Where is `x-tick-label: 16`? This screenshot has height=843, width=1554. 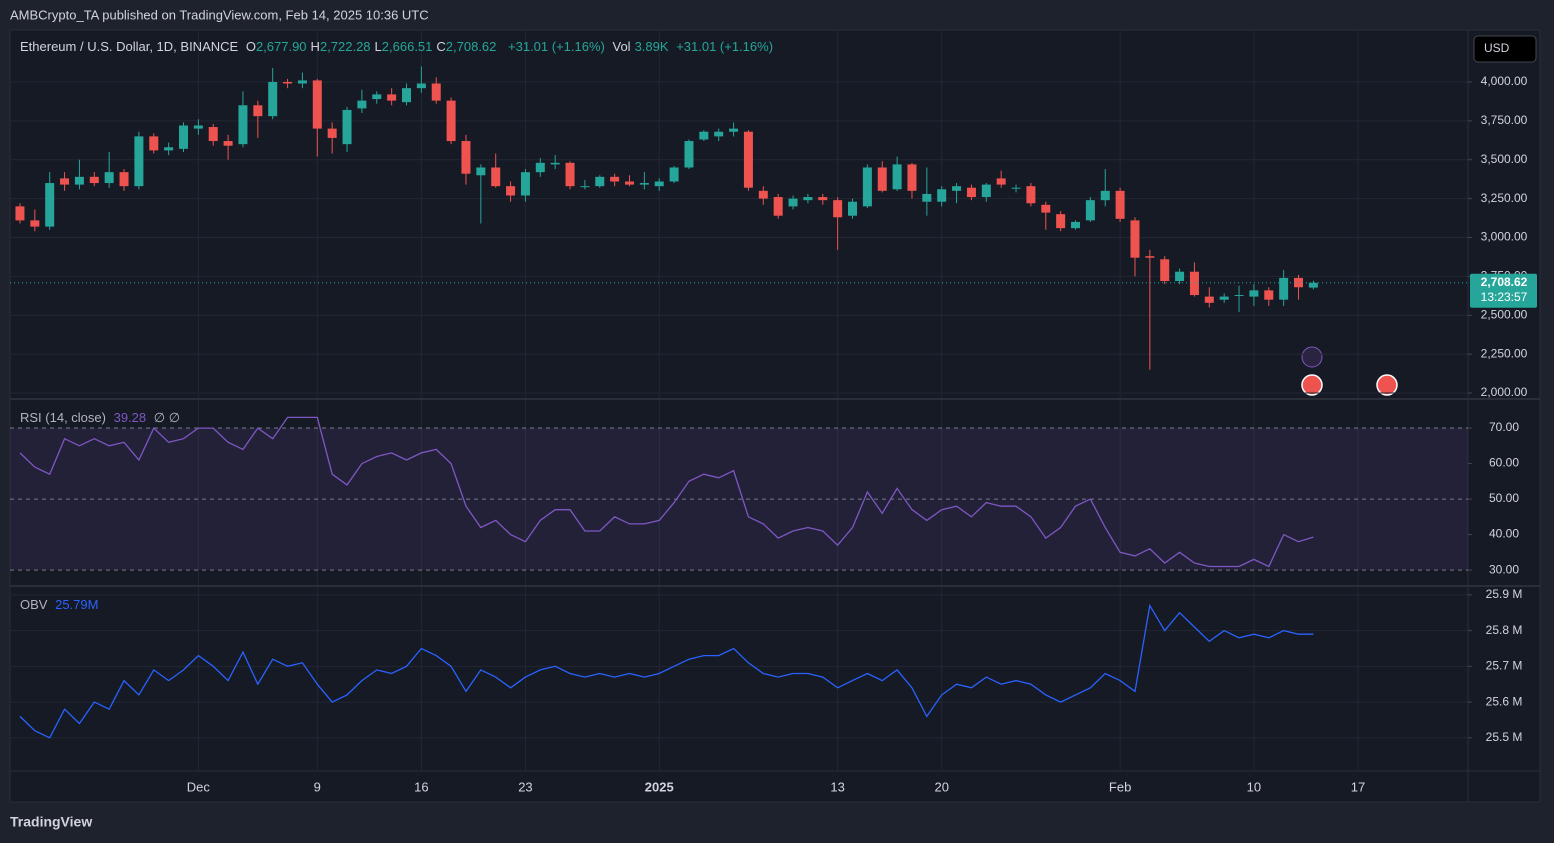
x-tick-label: 16 is located at coordinates (421, 786).